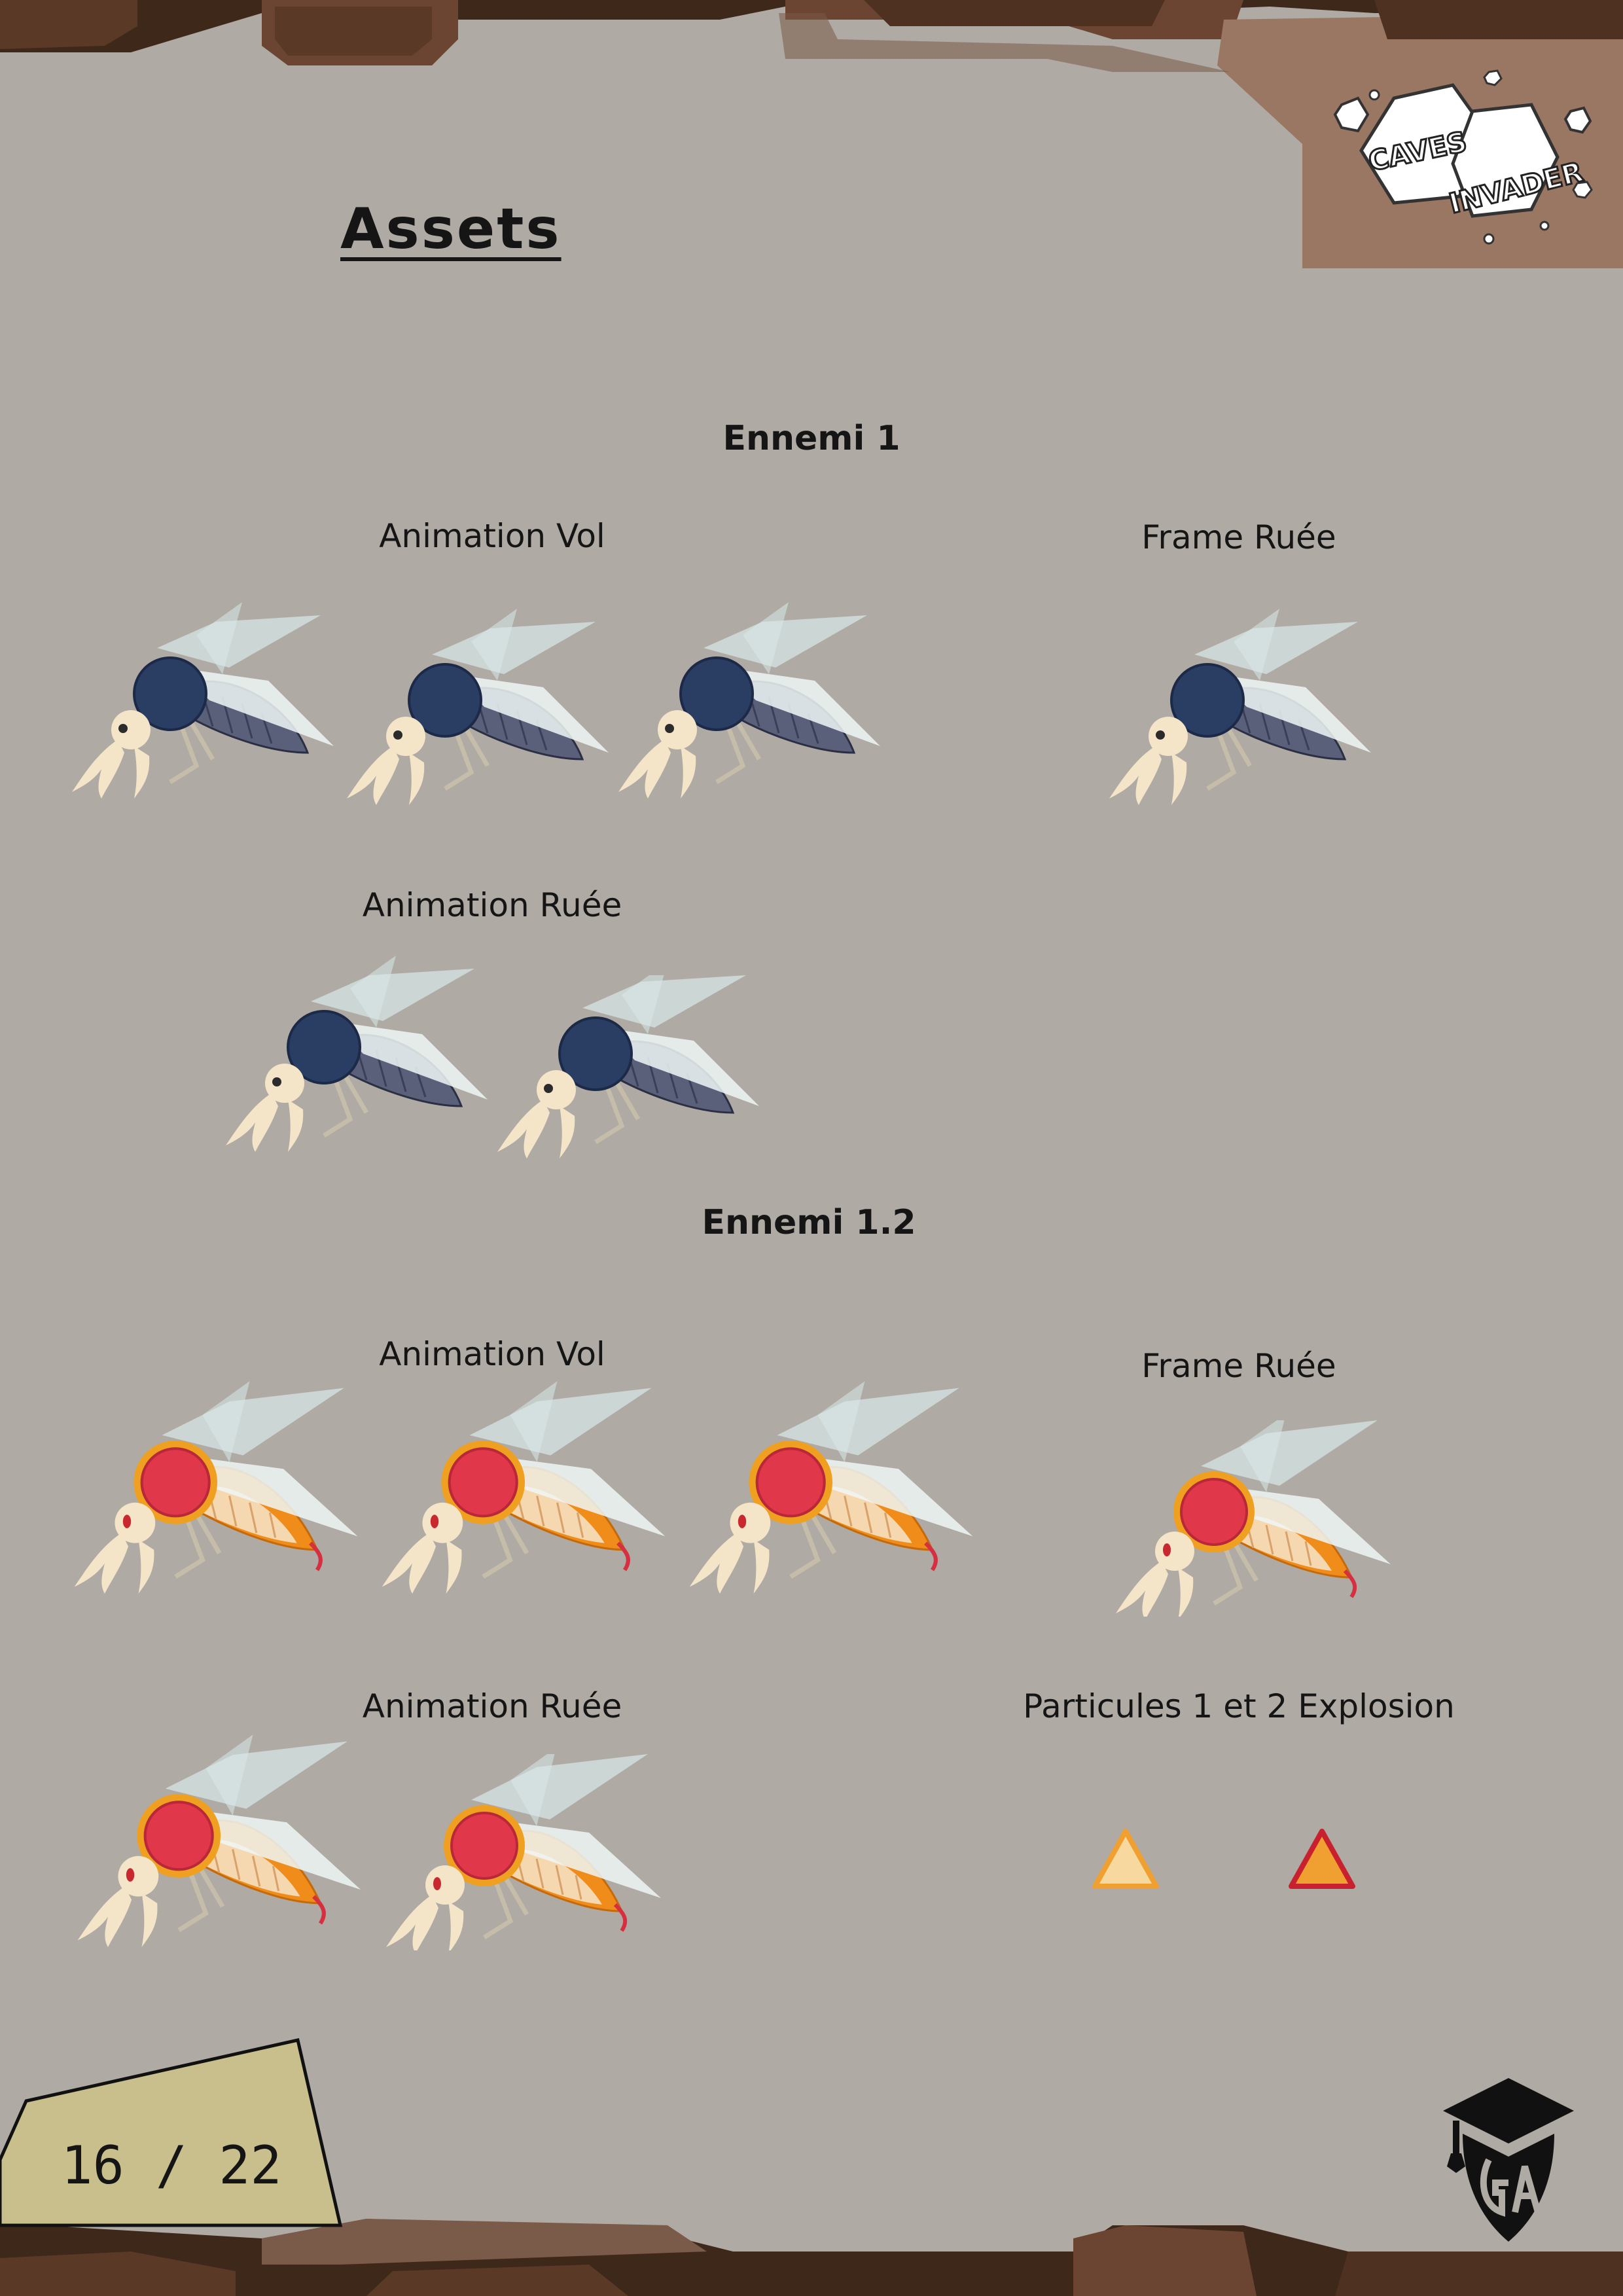 Image resolution: width=1623 pixels, height=2296 pixels. What do you see at coordinates (1125, 1859) in the screenshot?
I see `particle-1-triangle-icon` at bounding box center [1125, 1859].